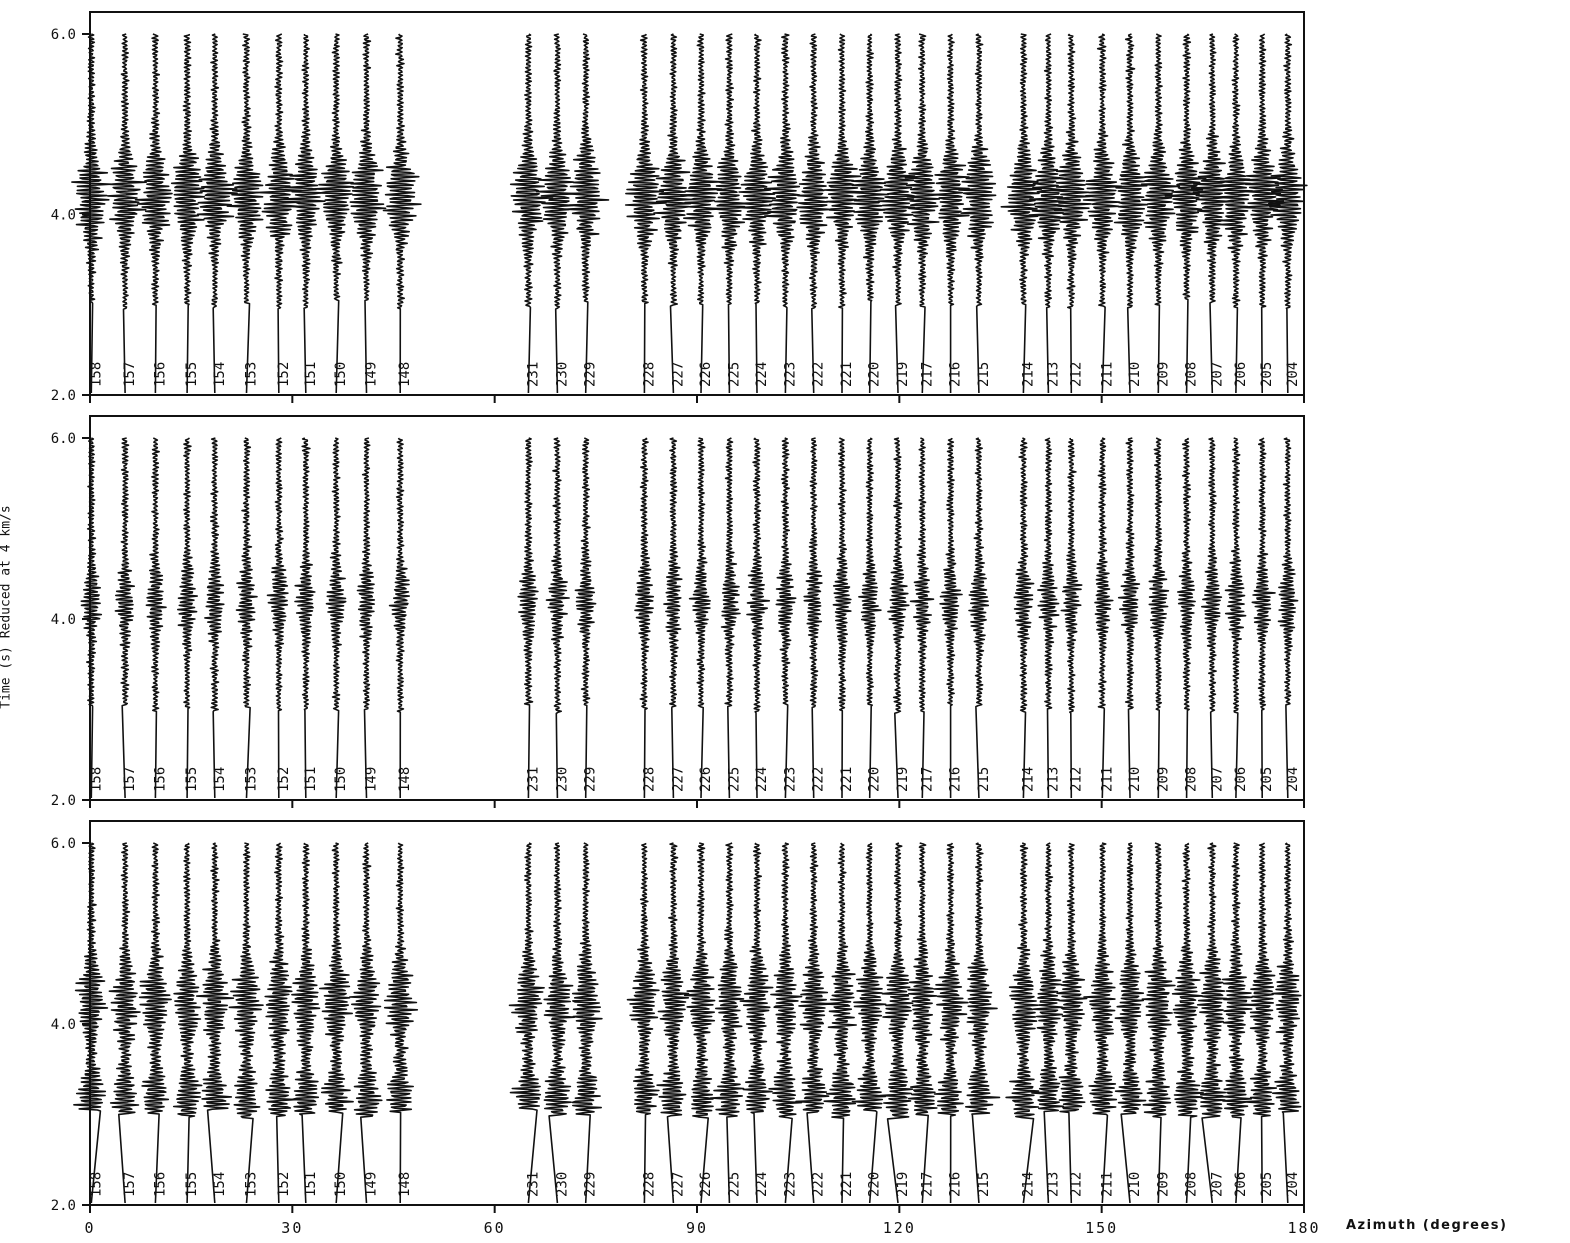  What do you see at coordinates (533, 374) in the screenshot?
I see `trace-label: 231` at bounding box center [533, 374].